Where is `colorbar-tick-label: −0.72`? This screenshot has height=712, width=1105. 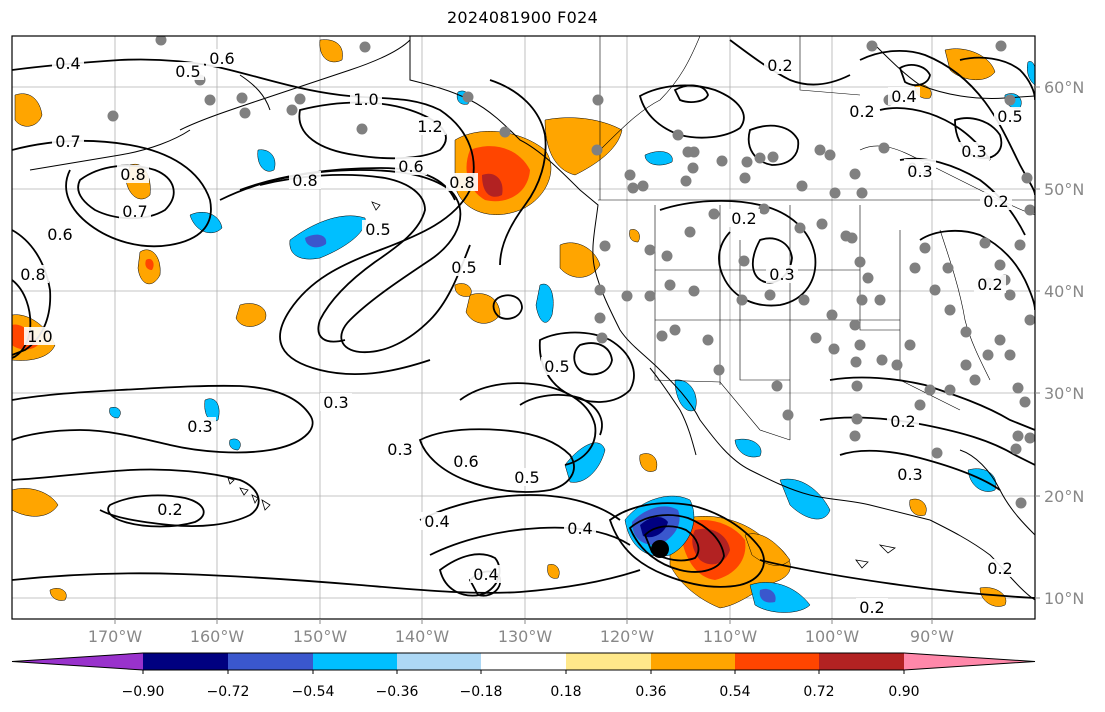 colorbar-tick-label: −0.72 is located at coordinates (228, 692).